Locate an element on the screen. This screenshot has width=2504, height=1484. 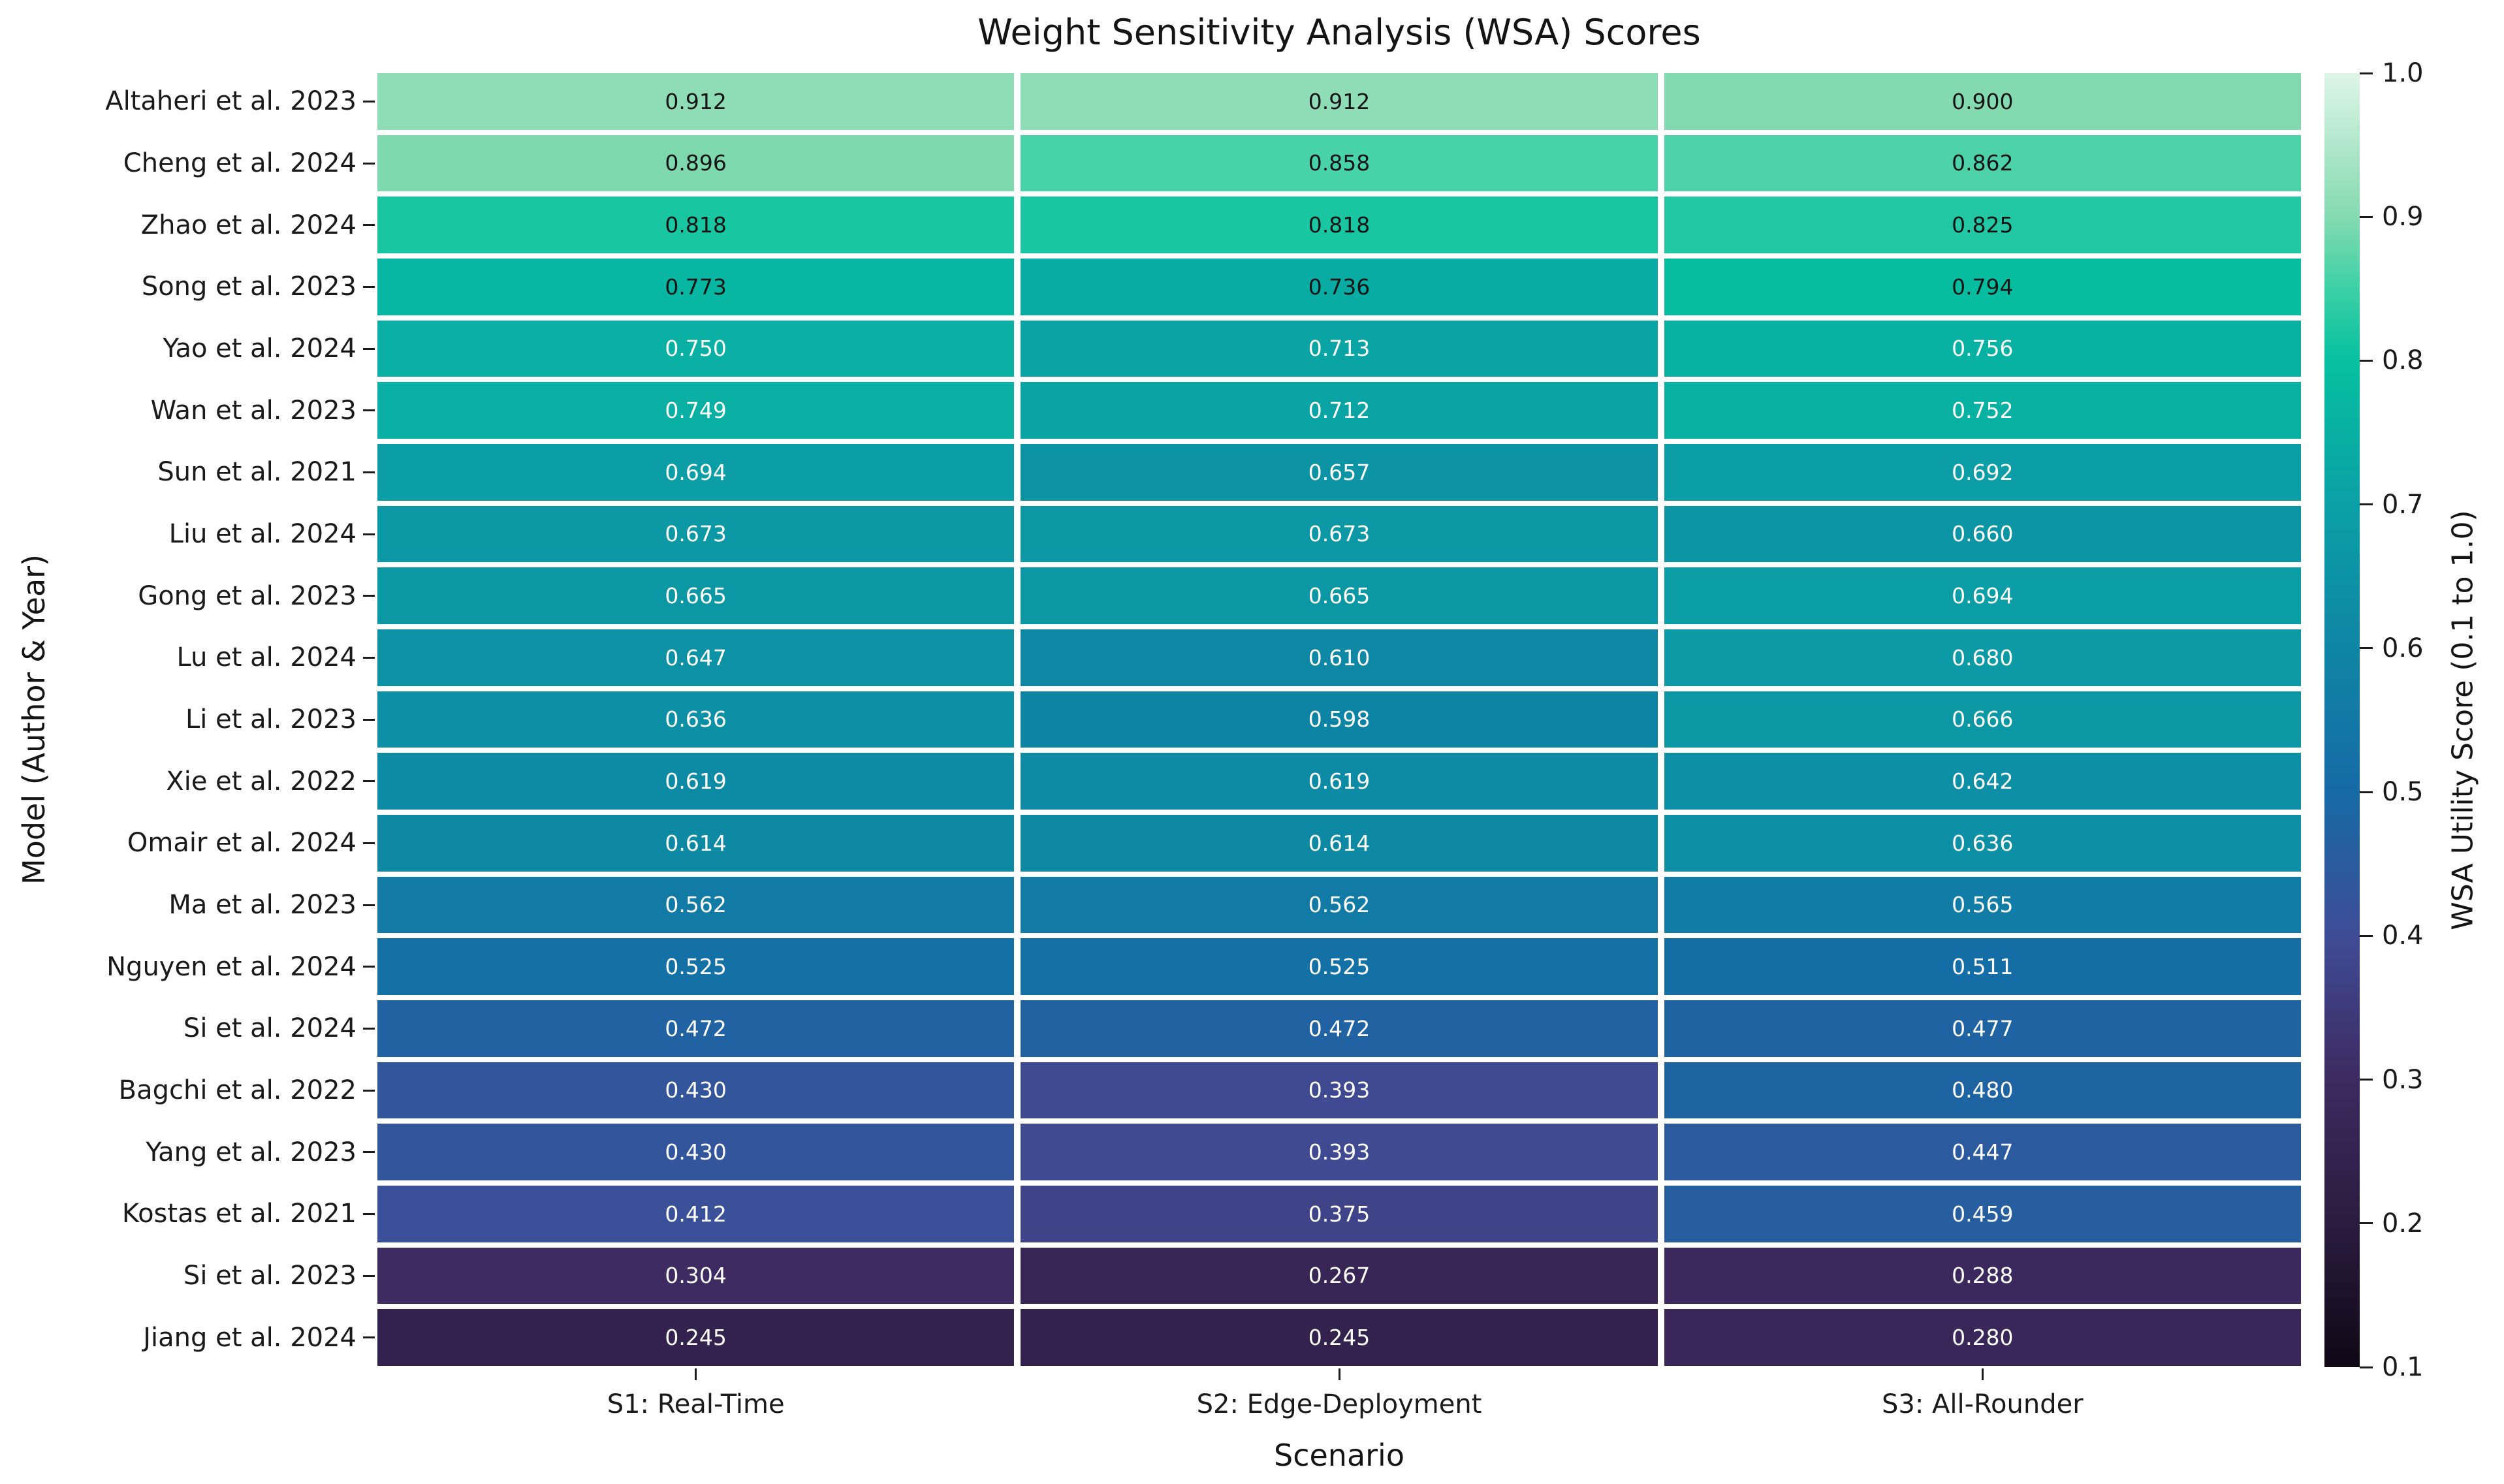
heatmap-cell: 0.896 is located at coordinates (696, 163).